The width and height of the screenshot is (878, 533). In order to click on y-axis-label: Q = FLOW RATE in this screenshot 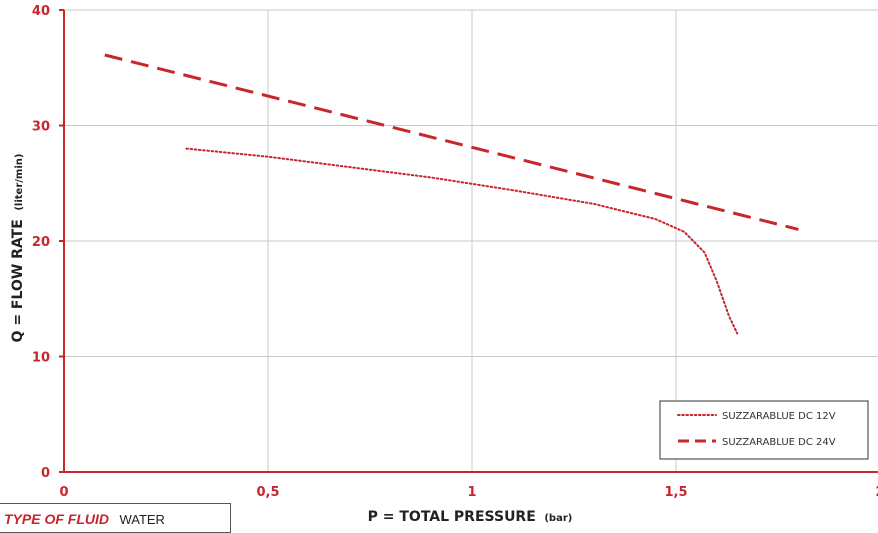, I will do `click(18, 280)`.